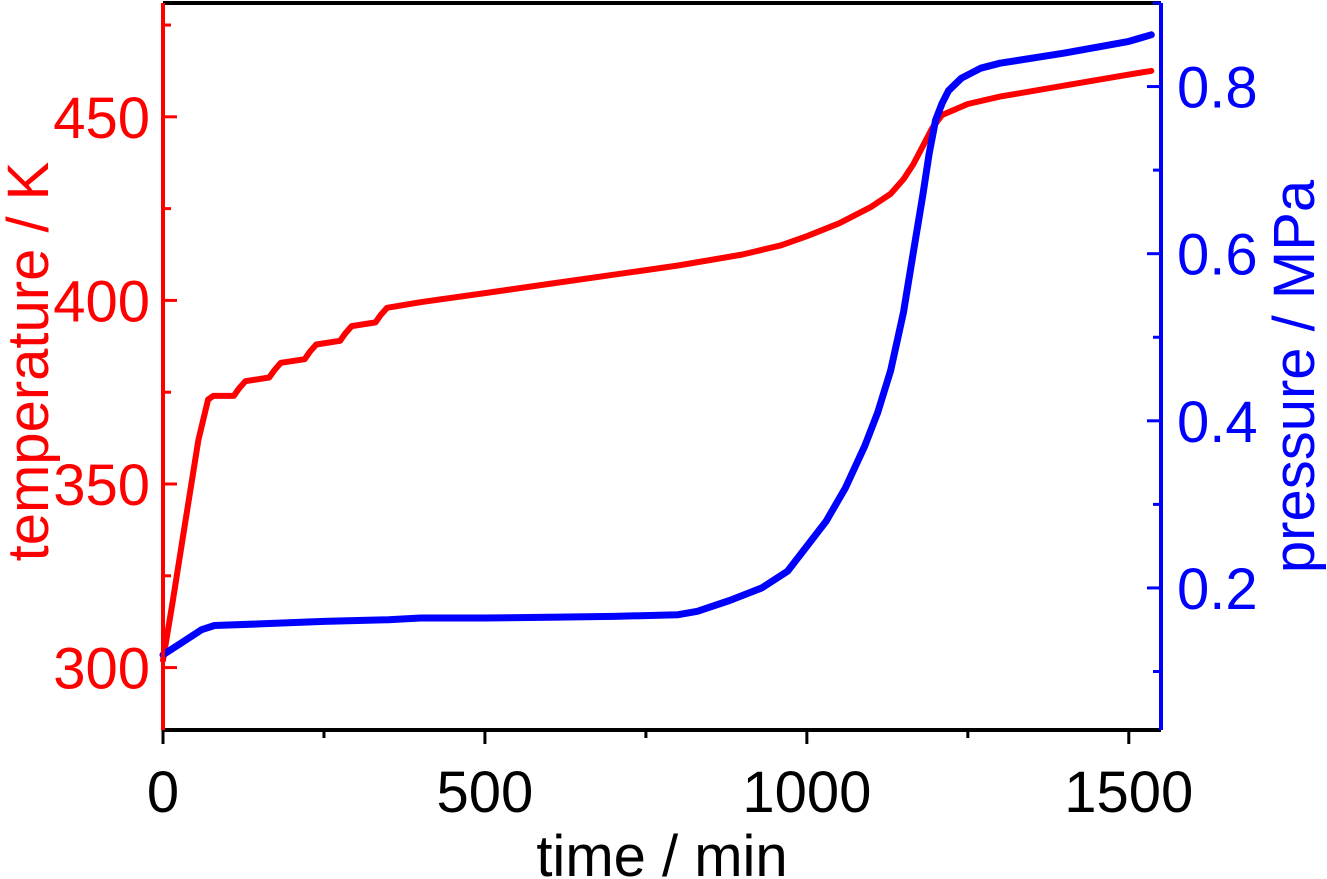 The width and height of the screenshot is (1327, 879). Describe the element at coordinates (1217, 422) in the screenshot. I see `y-right-tick-label: 0.4` at that location.